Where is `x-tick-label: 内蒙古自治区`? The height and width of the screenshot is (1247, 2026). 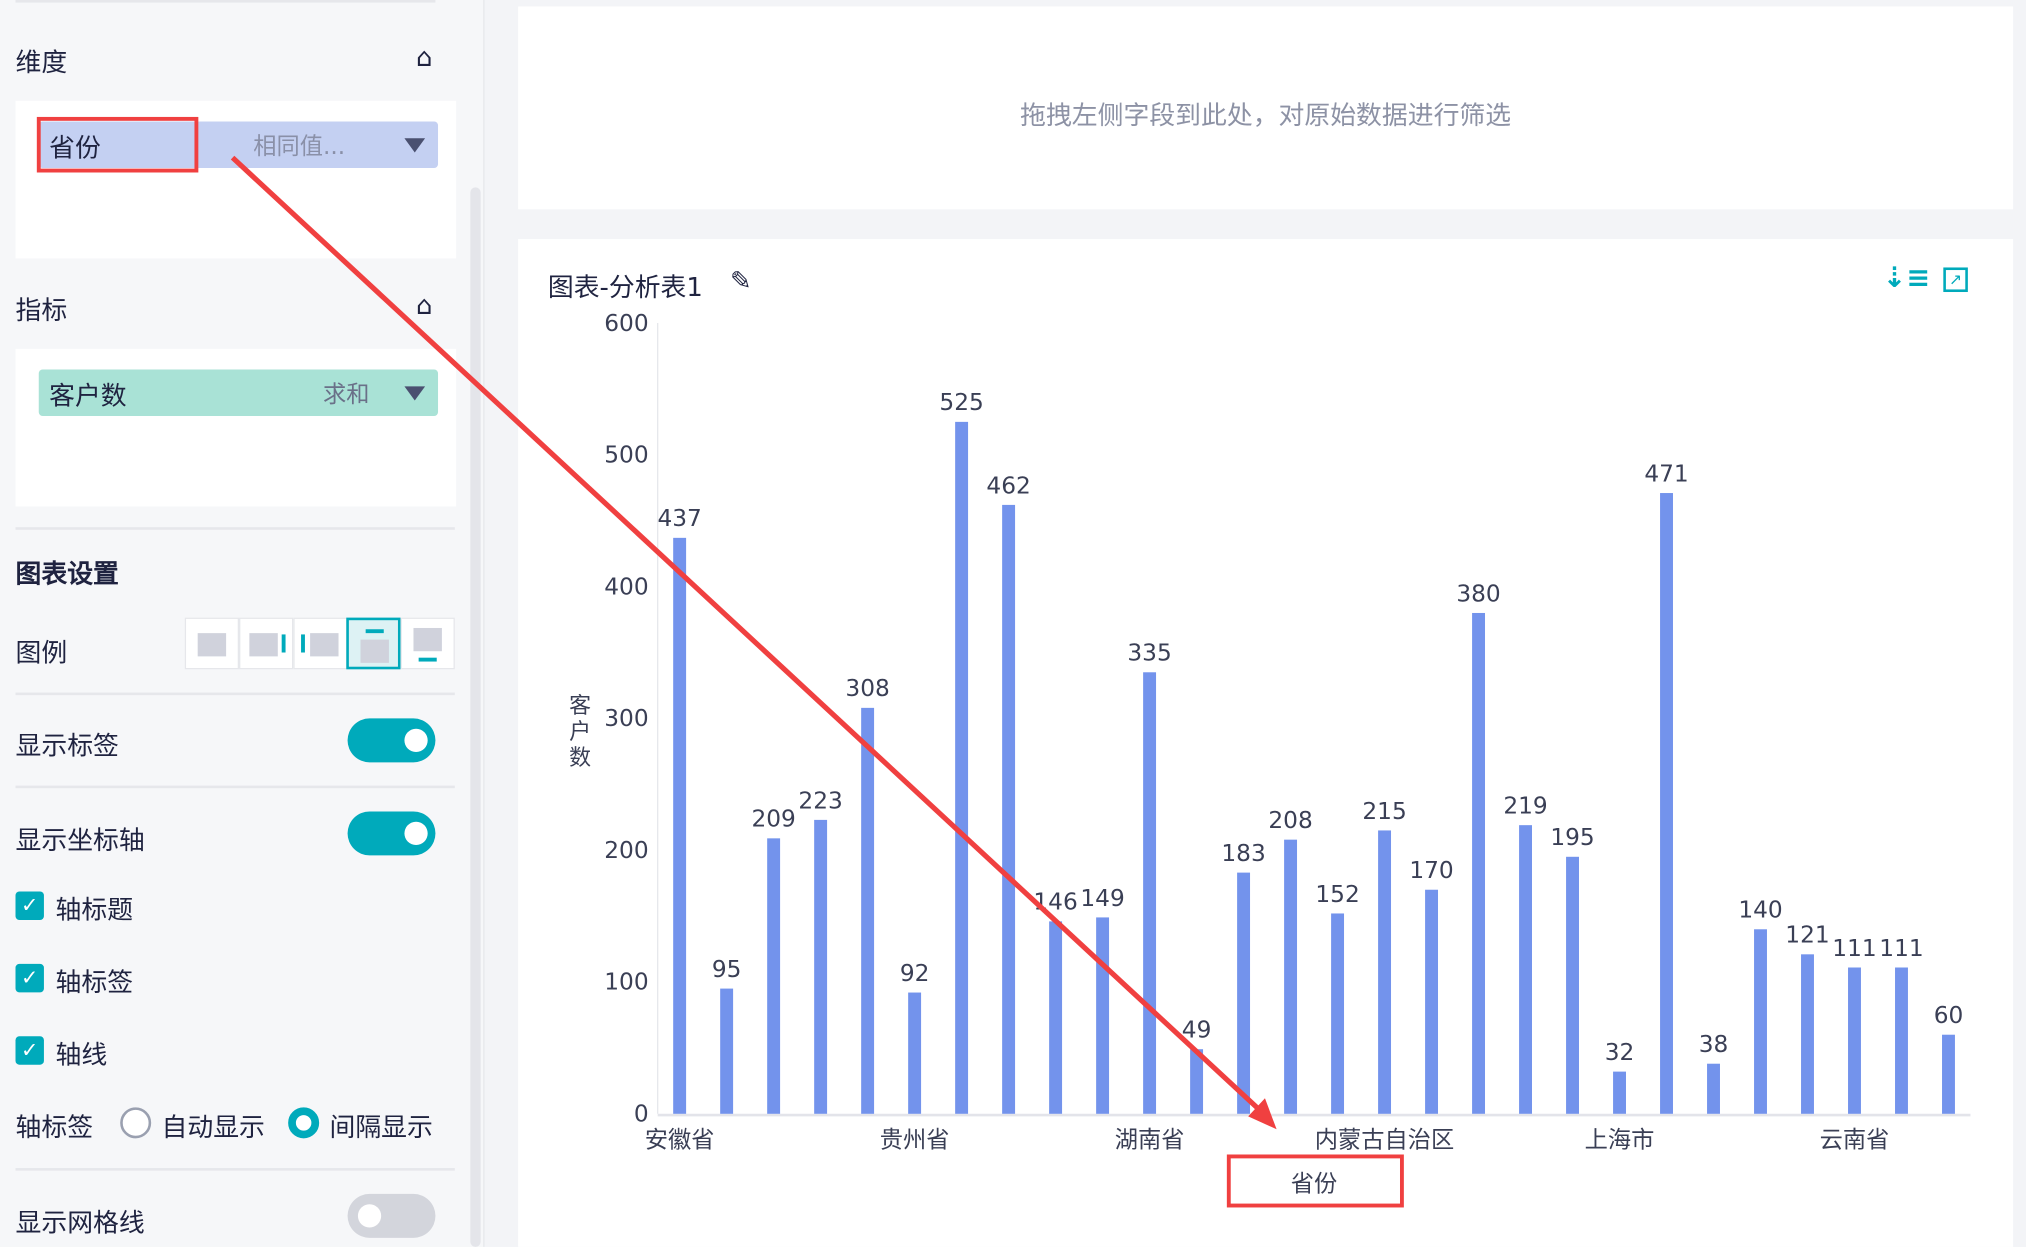 x-tick-label: 内蒙古自治区 is located at coordinates (1385, 1139).